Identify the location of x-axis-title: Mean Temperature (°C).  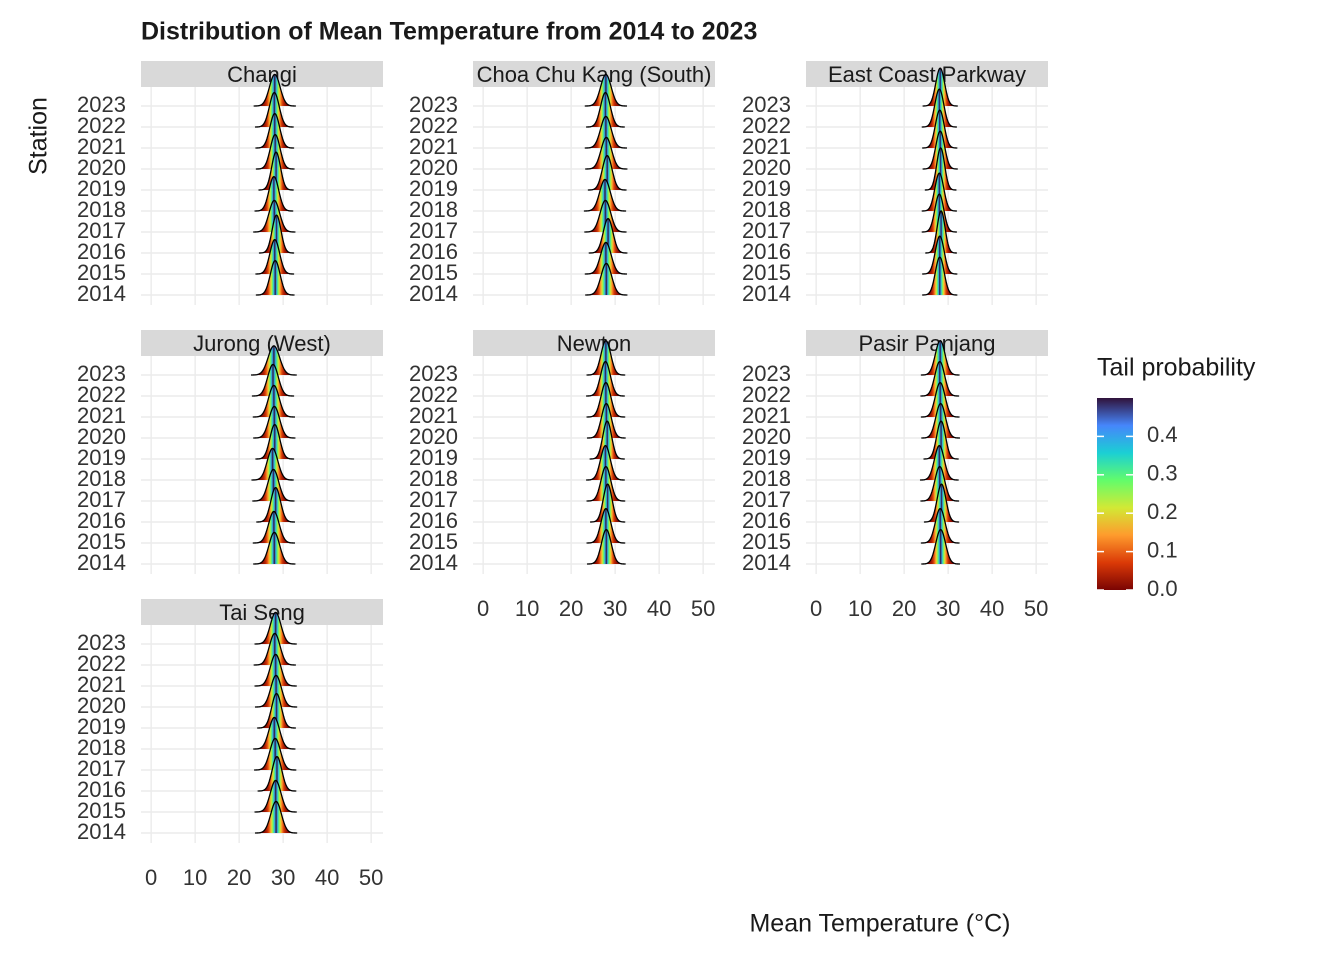
(879, 924).